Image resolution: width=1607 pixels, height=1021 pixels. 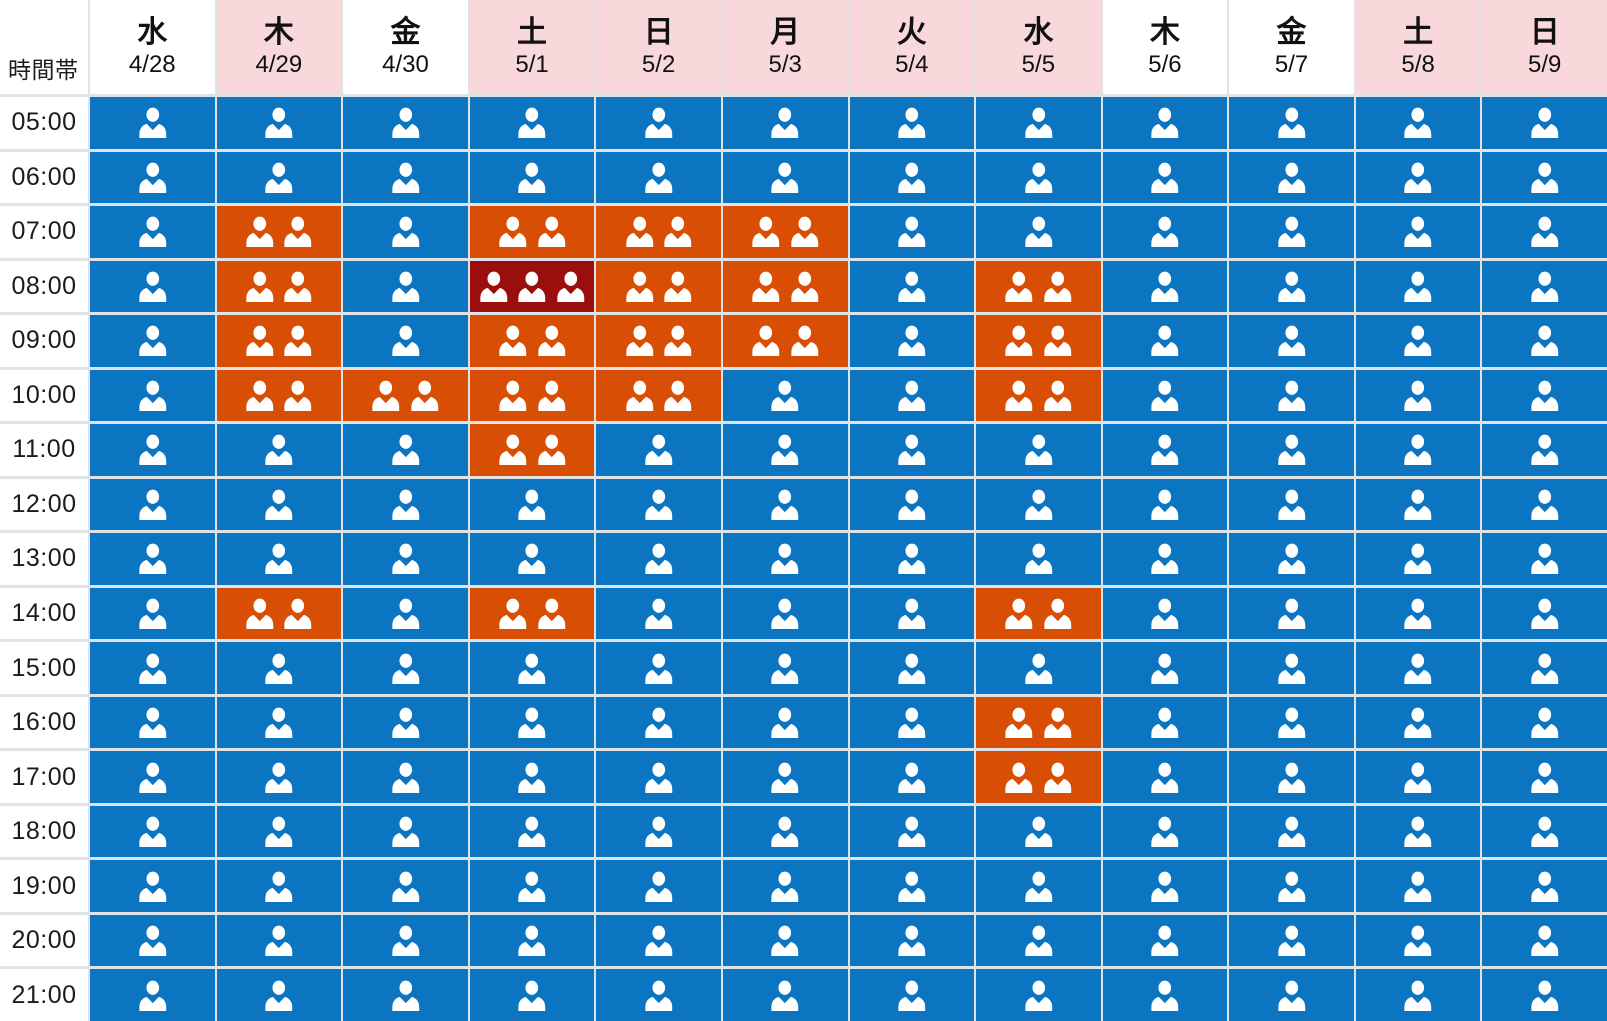 I want to click on day-header-5-1: 土 5/1, so click(x=532, y=47).